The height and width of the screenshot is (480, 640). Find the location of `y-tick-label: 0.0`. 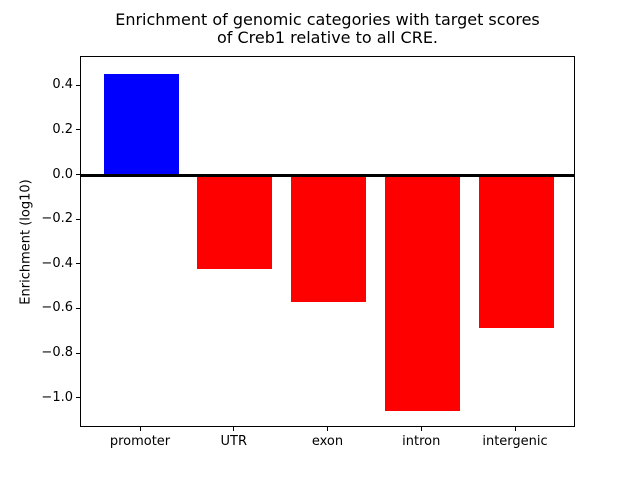

y-tick-label: 0.0 is located at coordinates (62, 174).